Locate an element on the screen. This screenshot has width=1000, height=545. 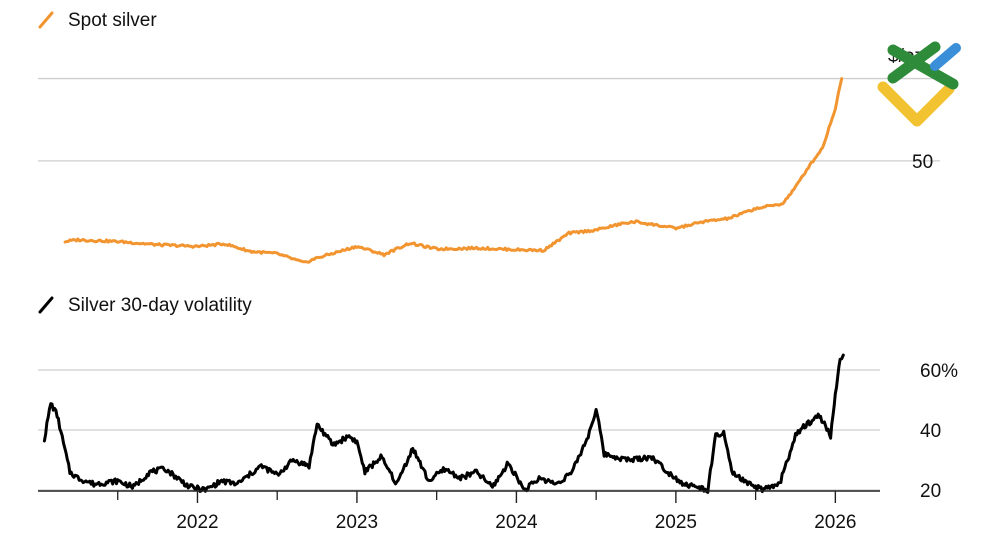
y-tick-label: 50 is located at coordinates (922, 162).